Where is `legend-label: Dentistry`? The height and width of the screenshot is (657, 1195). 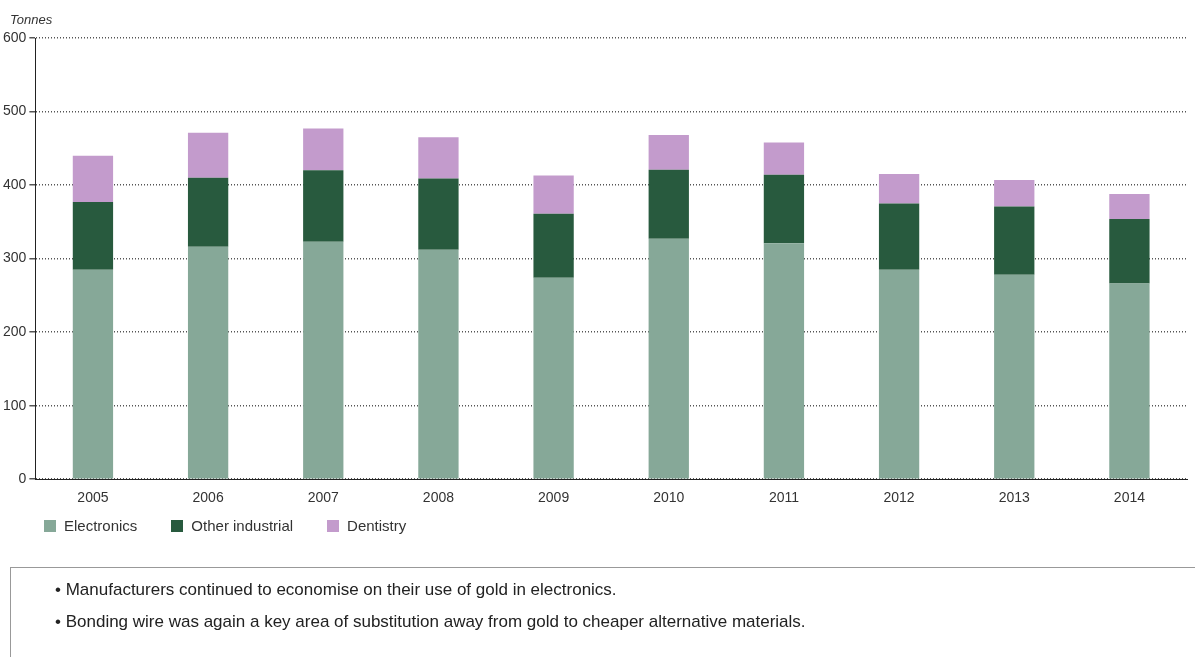
legend-label: Dentistry is located at coordinates (376, 525).